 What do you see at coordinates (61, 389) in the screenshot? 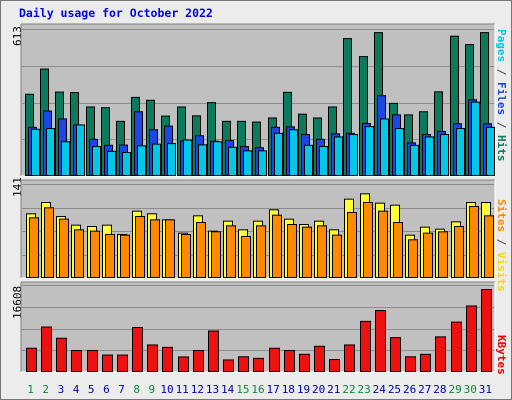
I see `x-tick-label-day-3: 3` at bounding box center [61, 389].